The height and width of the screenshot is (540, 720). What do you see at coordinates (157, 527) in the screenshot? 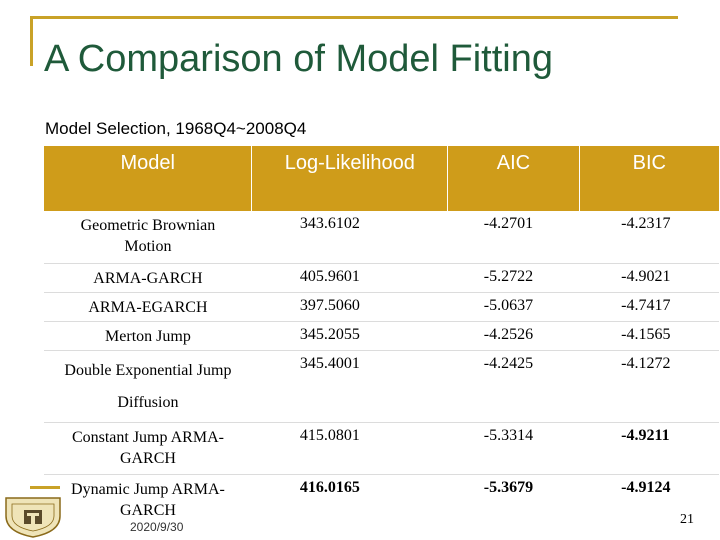
I see `slide-date: 2020/9/30` at bounding box center [157, 527].